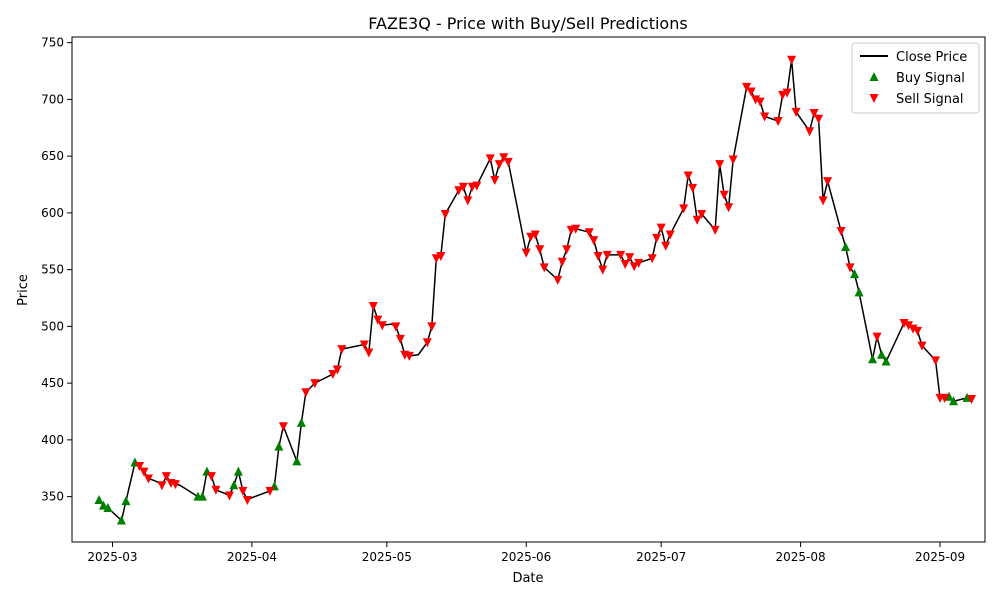 This screenshot has height=604, width=1000. What do you see at coordinates (52, 326) in the screenshot?
I see `y-tick-label: 500` at bounding box center [52, 326].